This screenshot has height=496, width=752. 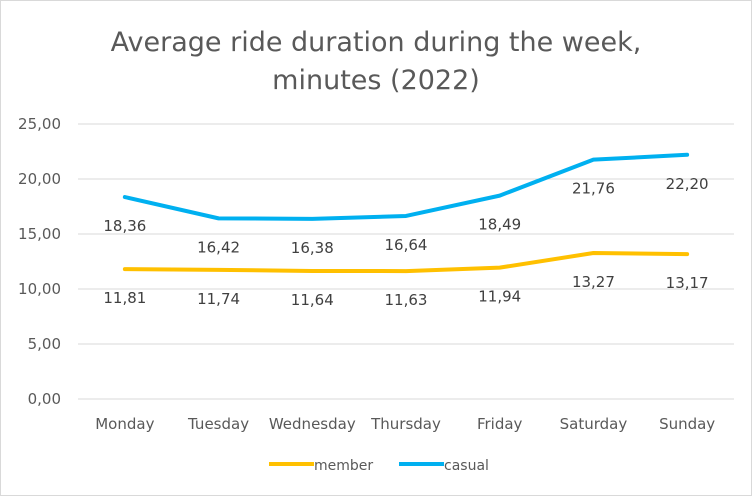 What do you see at coordinates (343, 466) in the screenshot?
I see `legend-label-member: member` at bounding box center [343, 466].